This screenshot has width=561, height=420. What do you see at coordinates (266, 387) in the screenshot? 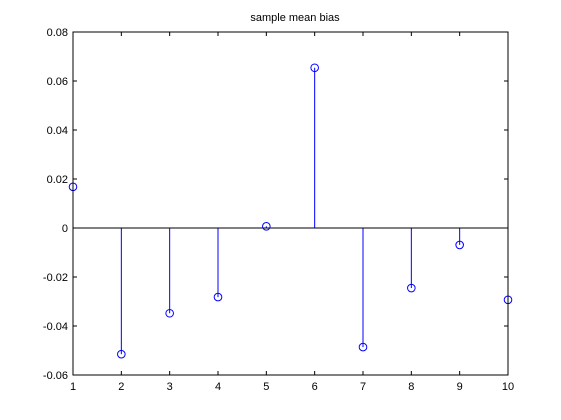
I see `x-tick-label: 5` at bounding box center [266, 387].